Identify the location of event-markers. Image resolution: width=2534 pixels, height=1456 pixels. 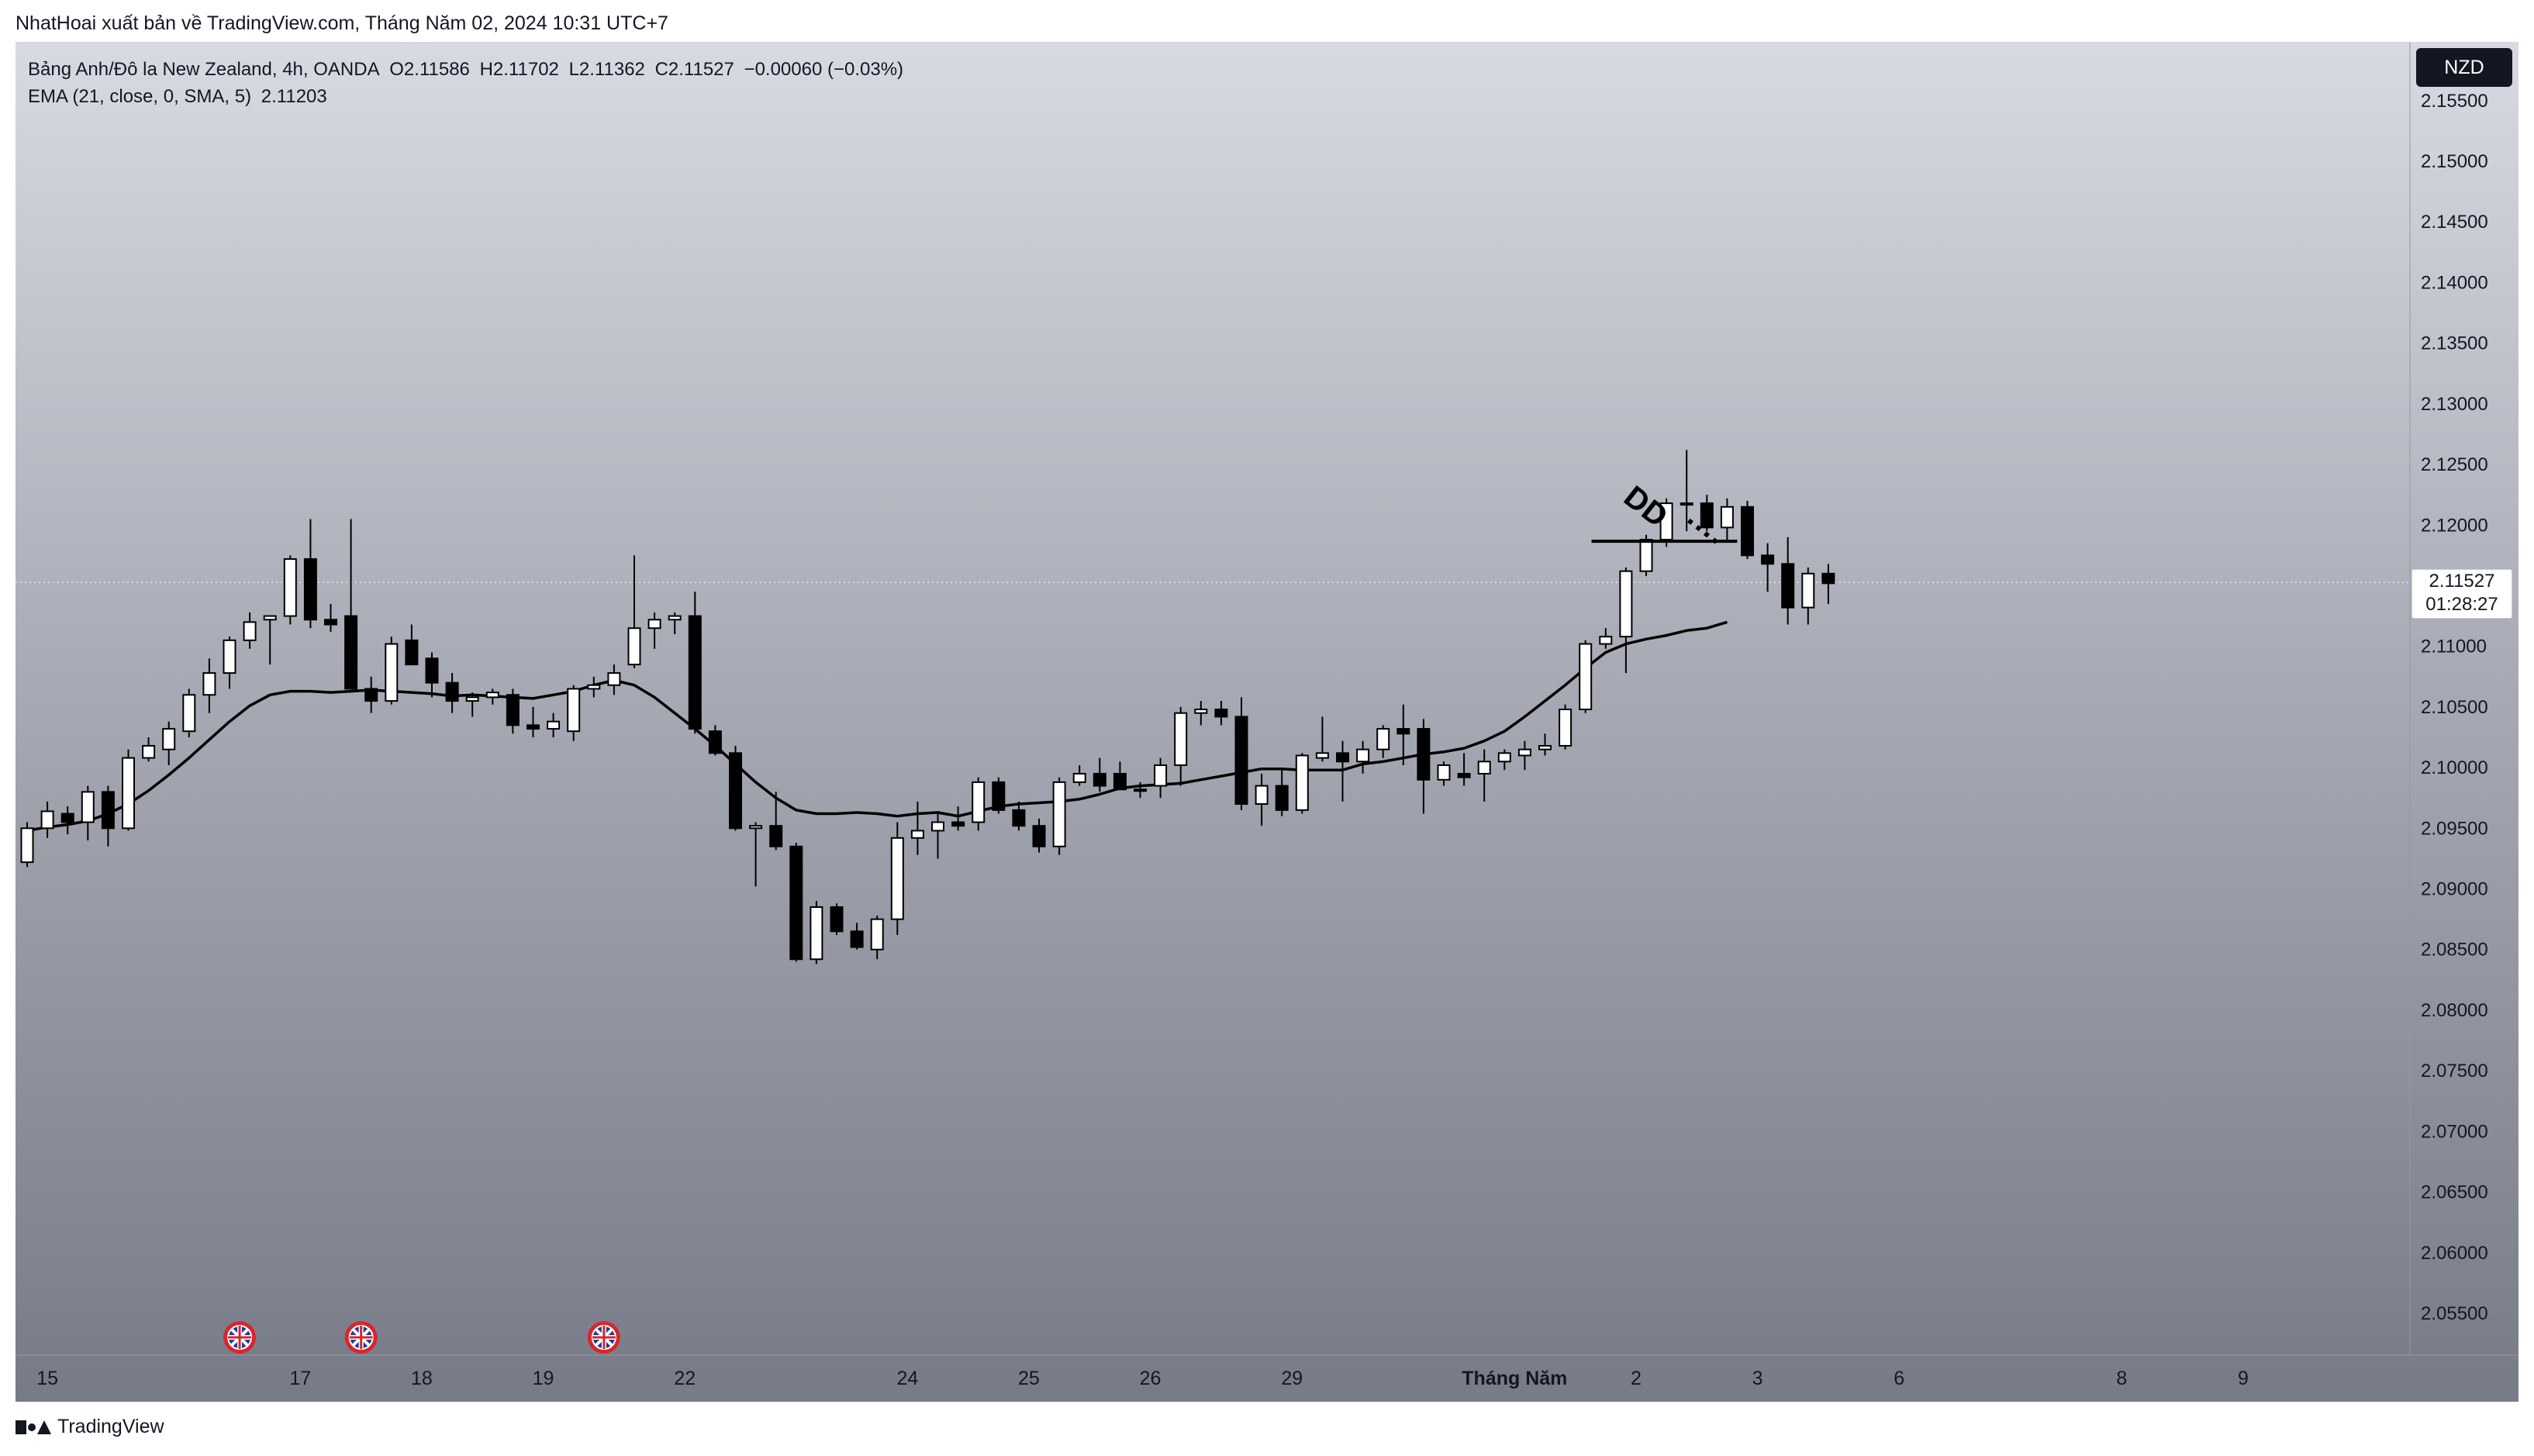
(421, 1337).